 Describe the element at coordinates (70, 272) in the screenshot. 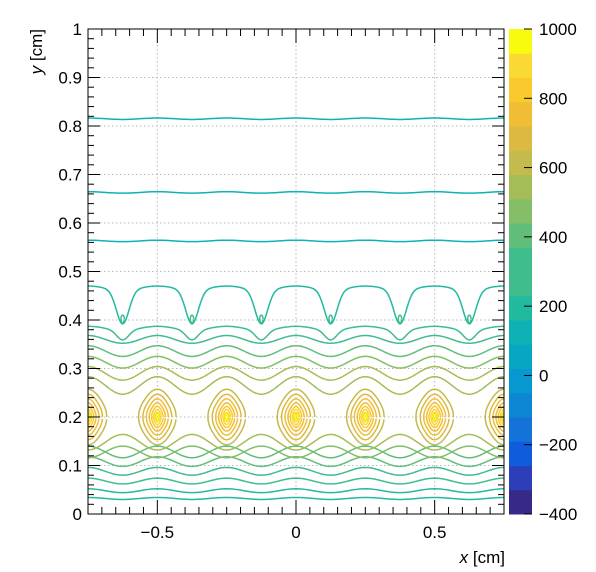

I see `y-tick-labels: 0 0.1 0.2 0.3 0.4 0.5 0.6 0.7 0.8 0.9 1` at that location.